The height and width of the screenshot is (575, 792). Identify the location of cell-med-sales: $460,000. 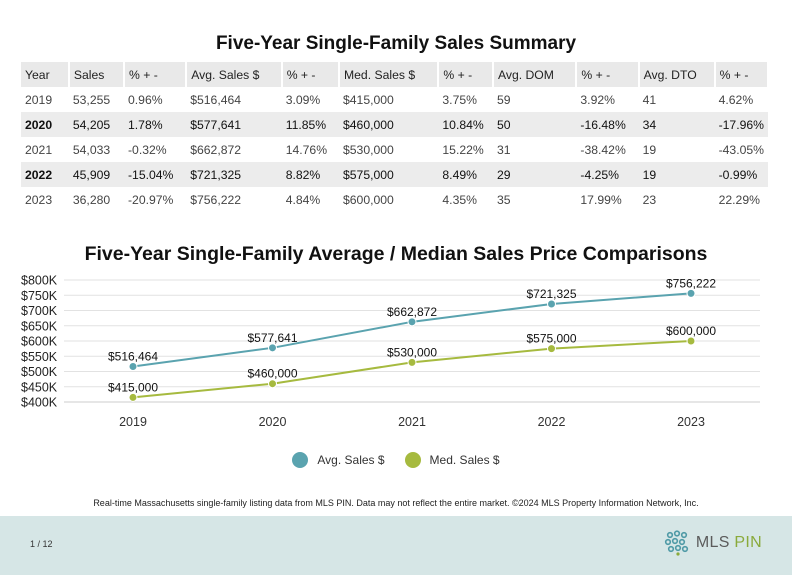
(368, 124).